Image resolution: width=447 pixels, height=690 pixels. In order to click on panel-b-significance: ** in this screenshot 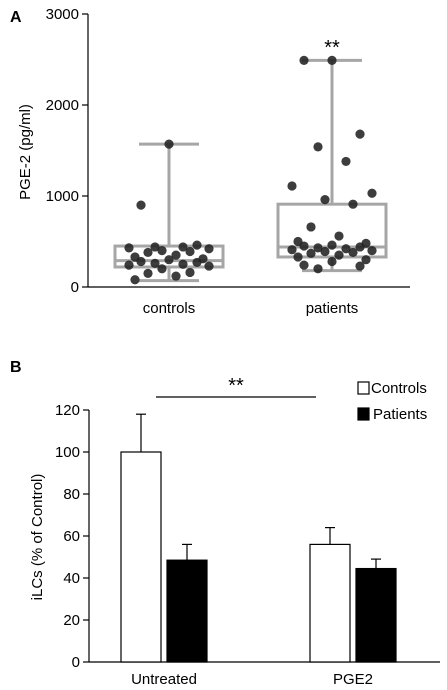, I will do `click(236, 386)`.